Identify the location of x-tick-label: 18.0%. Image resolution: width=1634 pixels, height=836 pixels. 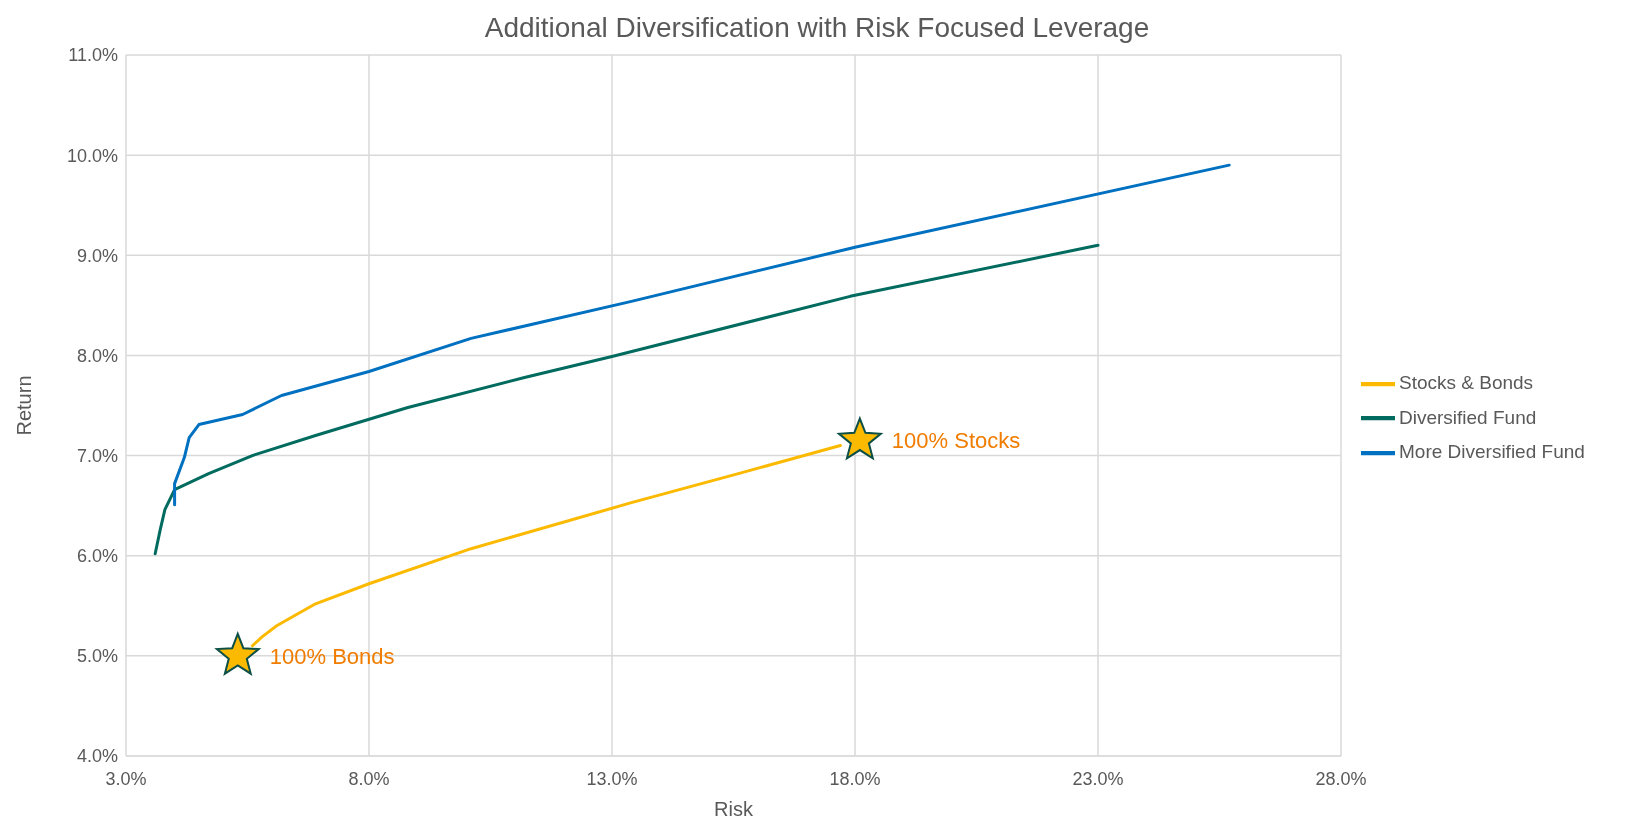
(855, 778).